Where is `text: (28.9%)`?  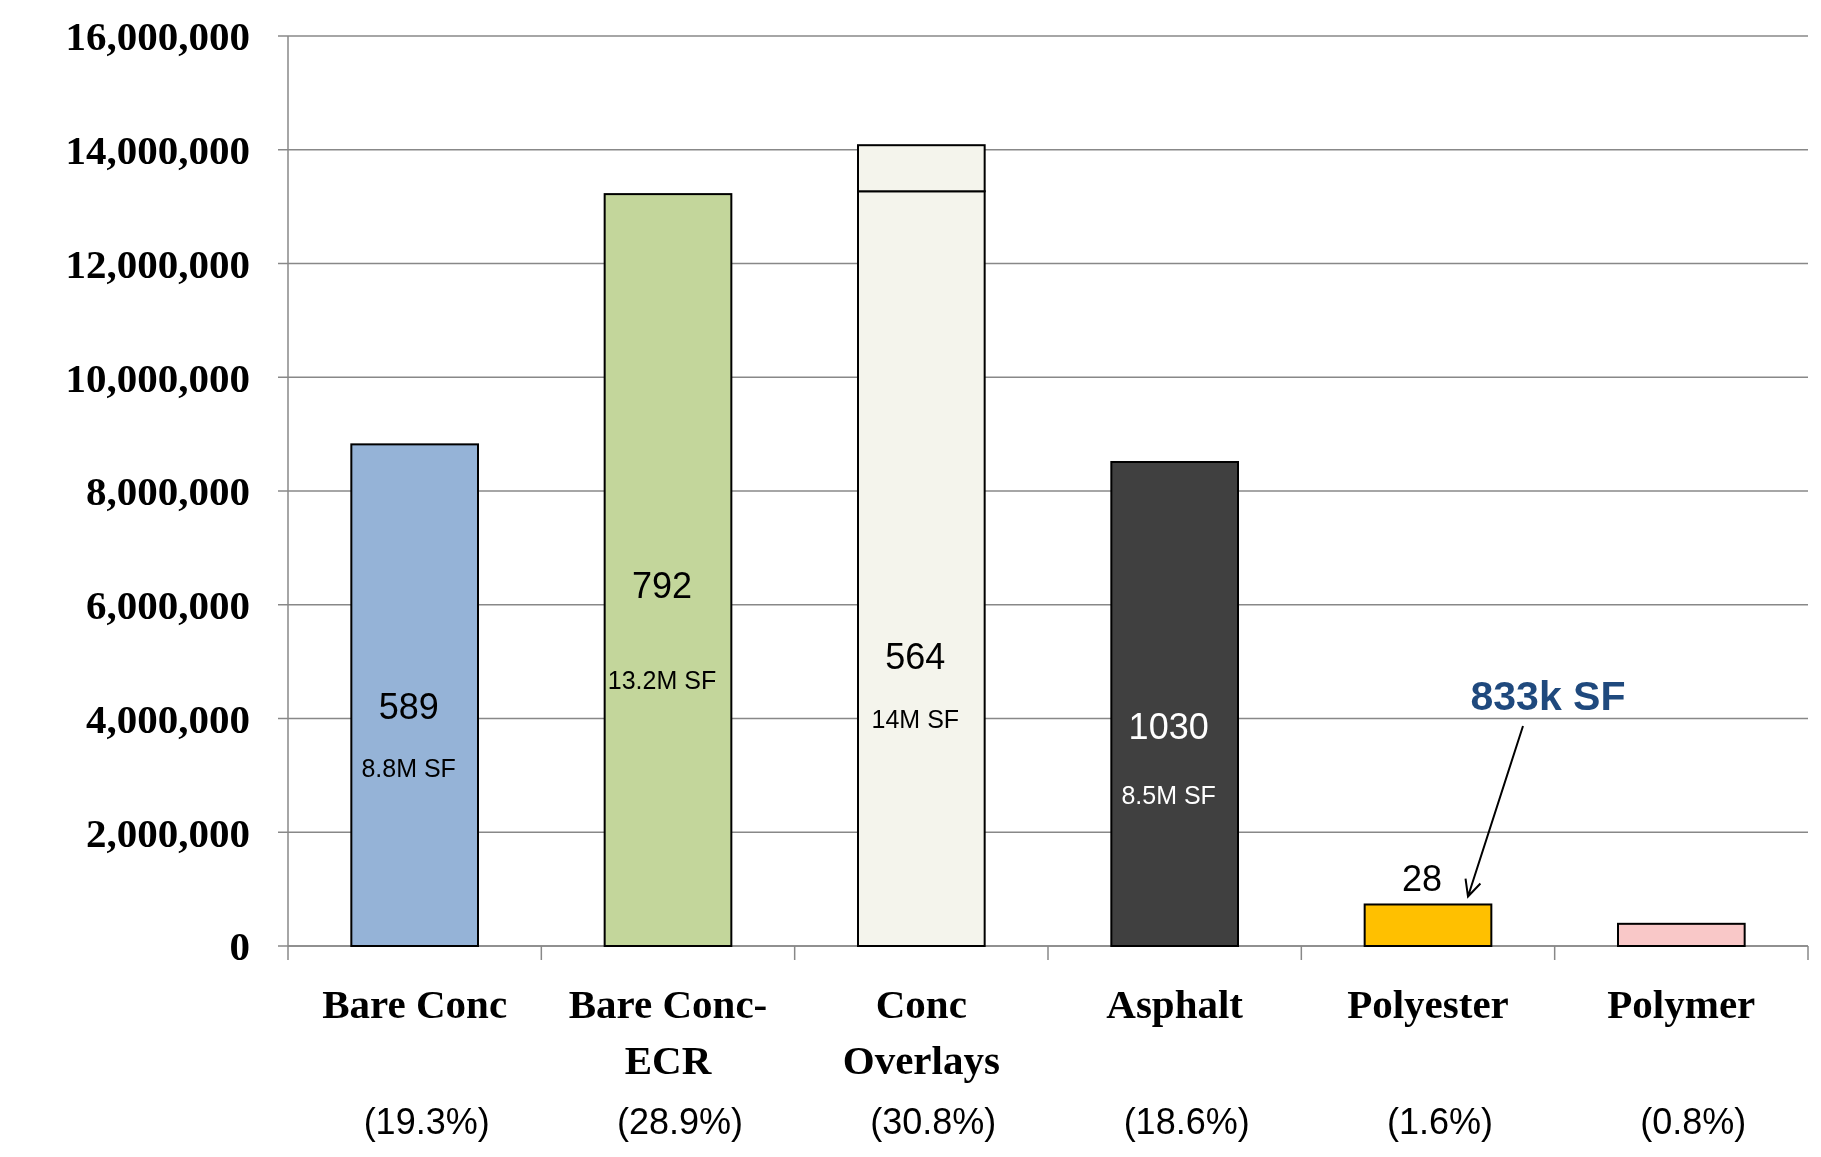 text: (28.9%) is located at coordinates (680, 1121).